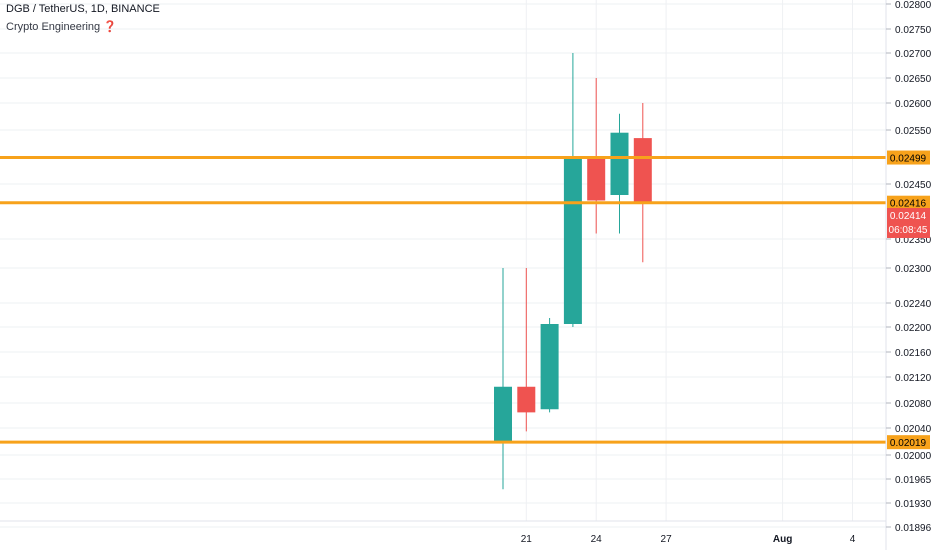 The image size is (932, 550). Describe the element at coordinates (667, 539) in the screenshot. I see `time-tick-label: 27` at that location.